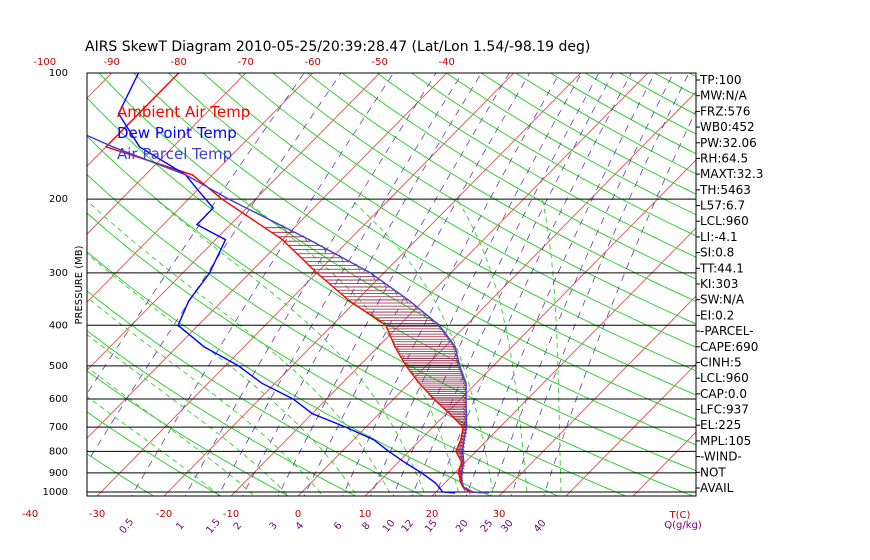 The width and height of the screenshot is (870, 560). I want to click on mixing-ratio-label: 2, so click(238, 526).